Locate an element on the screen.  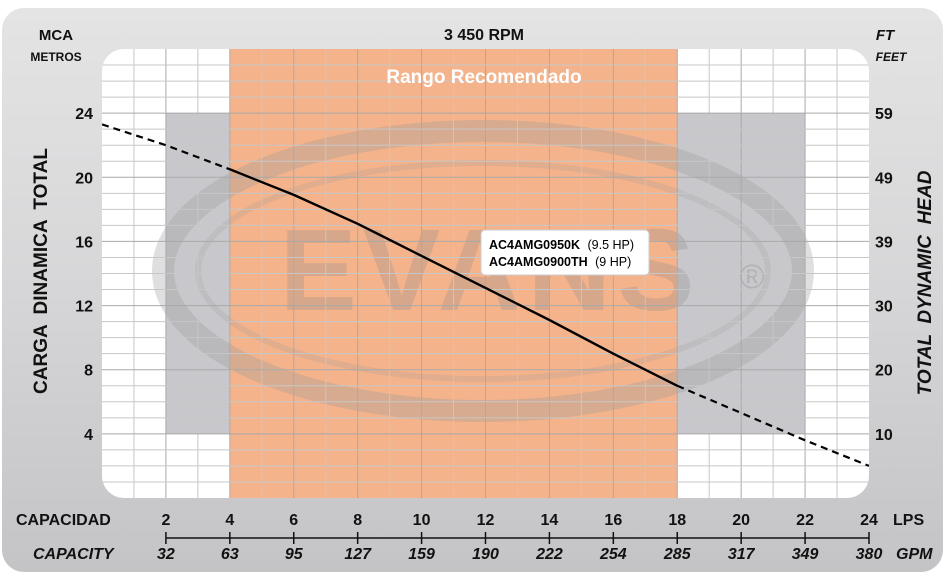
watermark-registered-mark: ® is located at coordinates (751, 277).